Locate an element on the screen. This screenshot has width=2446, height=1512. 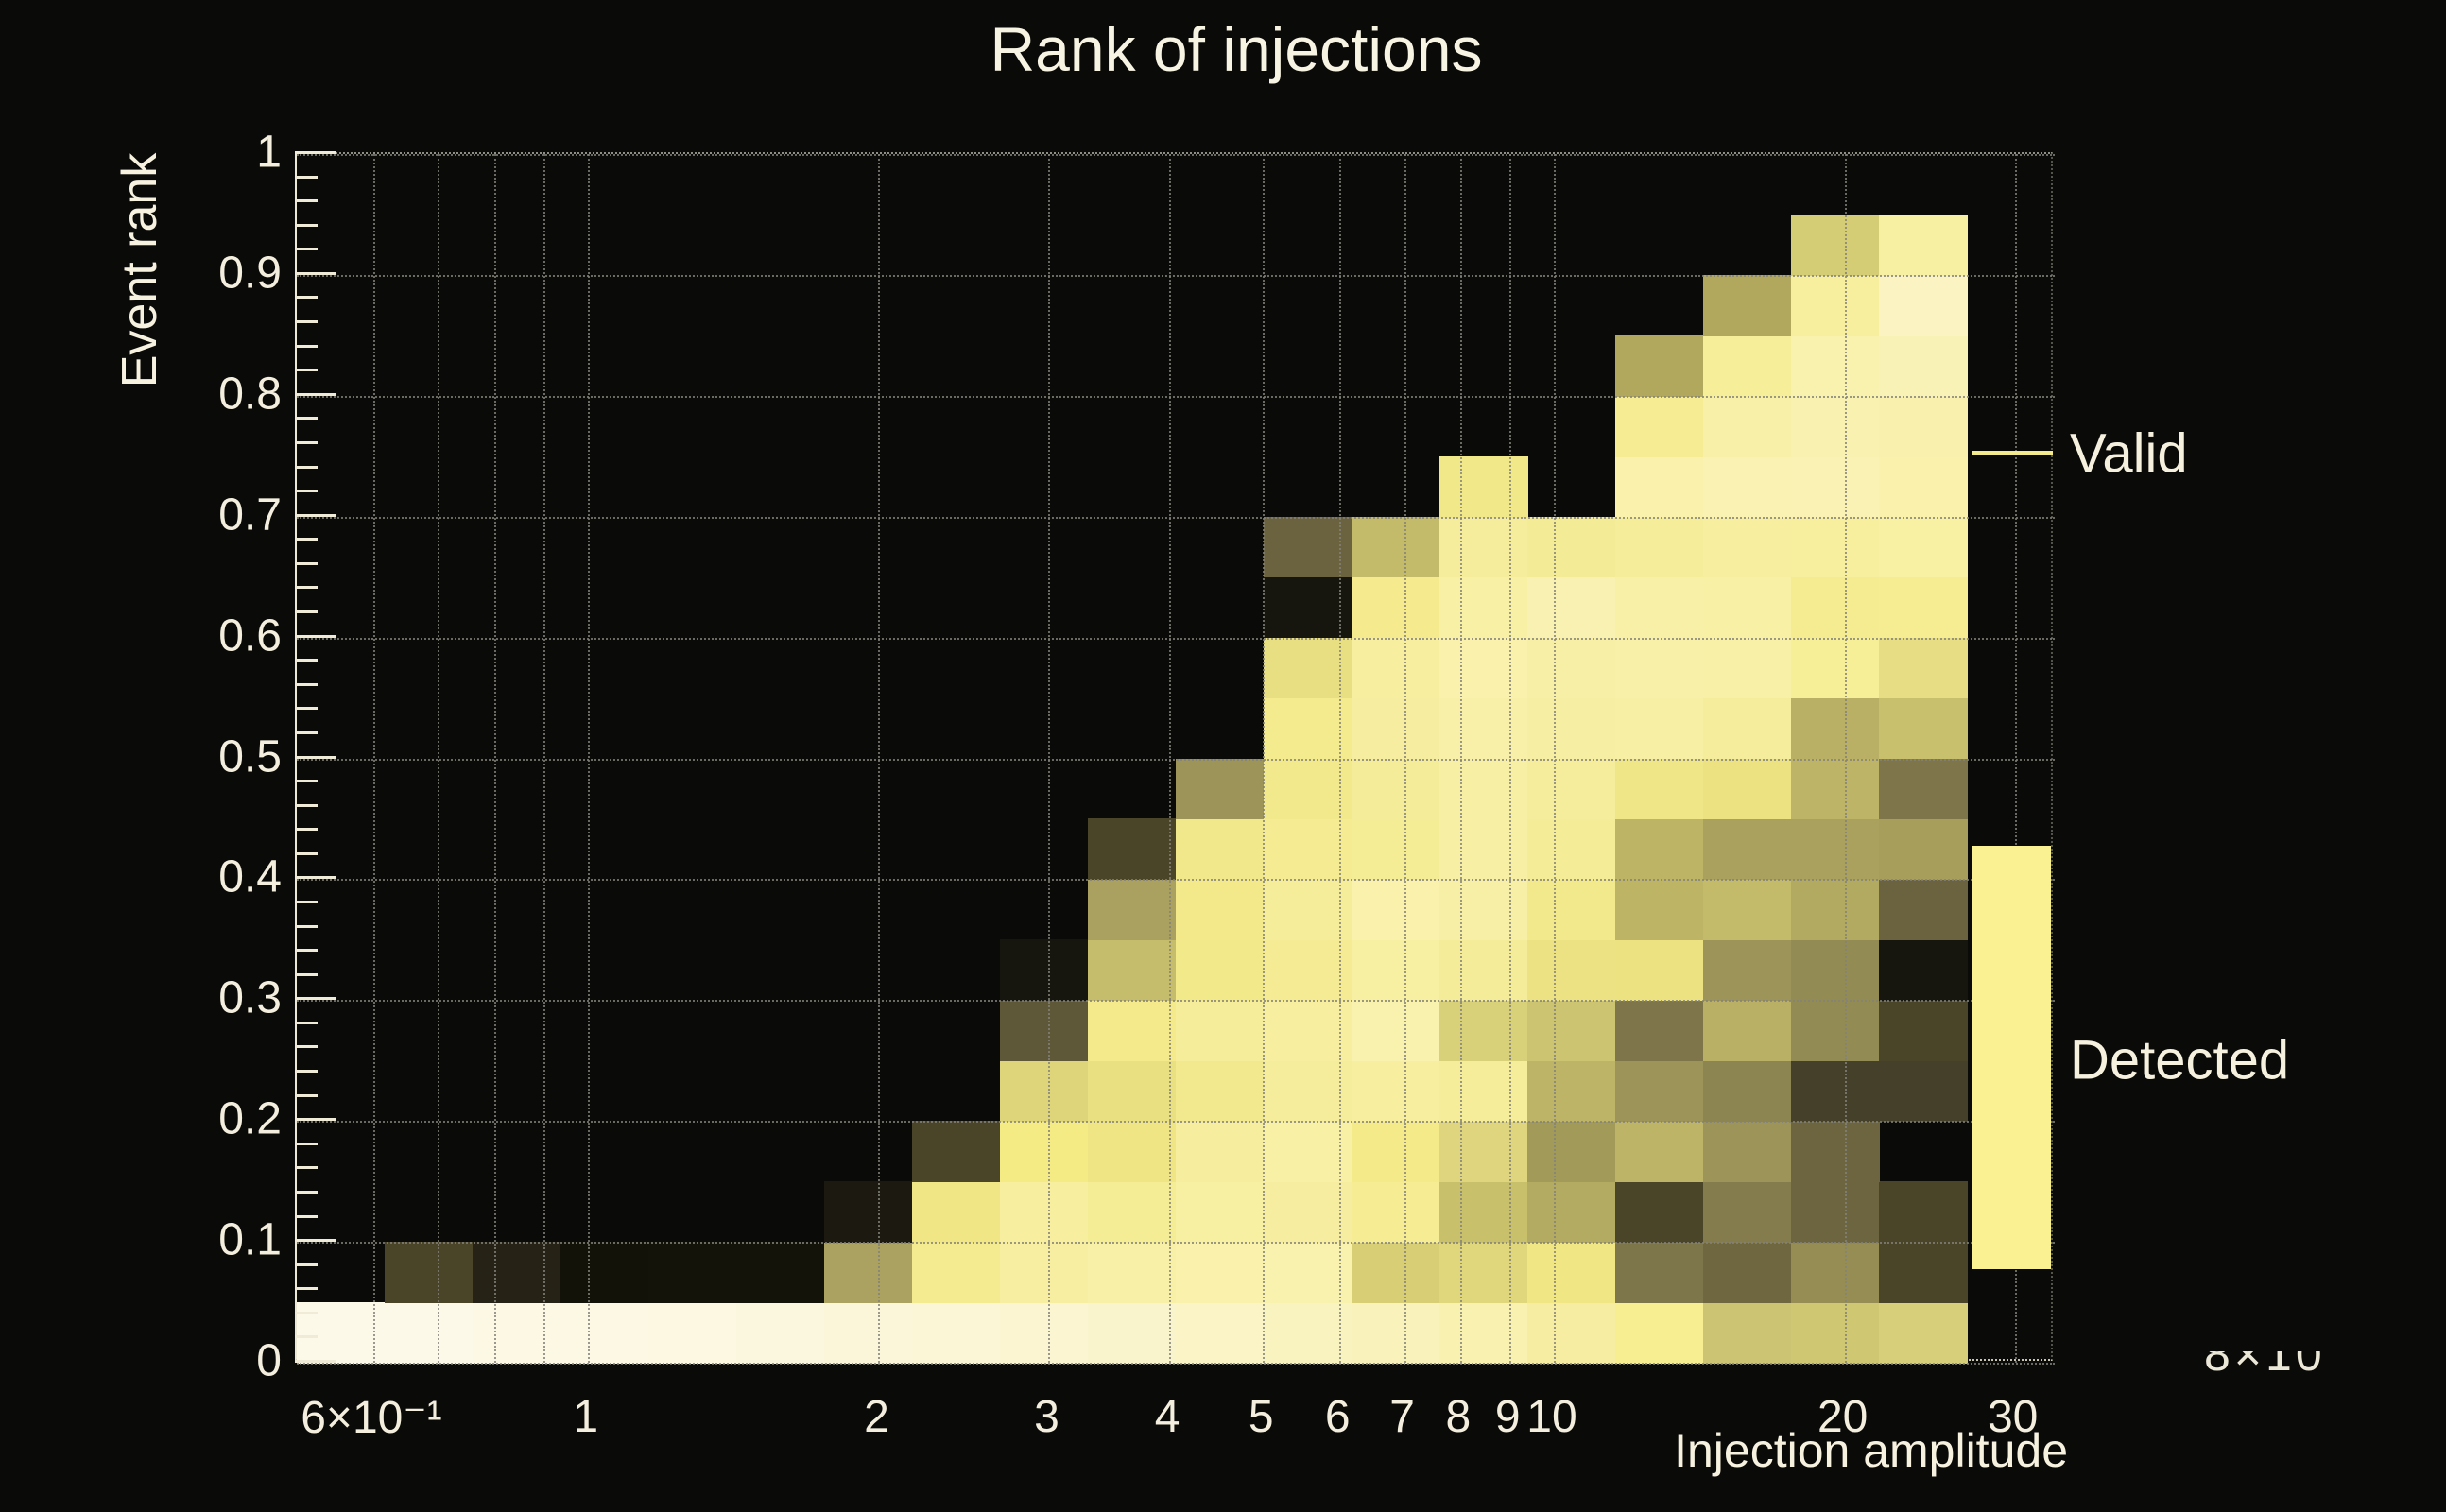
x-tick-label: 20 is located at coordinates (1843, 1417).